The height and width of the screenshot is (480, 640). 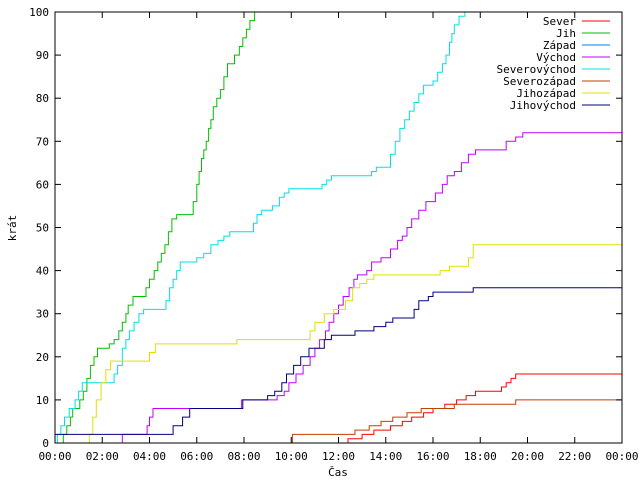 What do you see at coordinates (42, 228) in the screenshot?
I see `y-tick-label: 50` at bounding box center [42, 228].